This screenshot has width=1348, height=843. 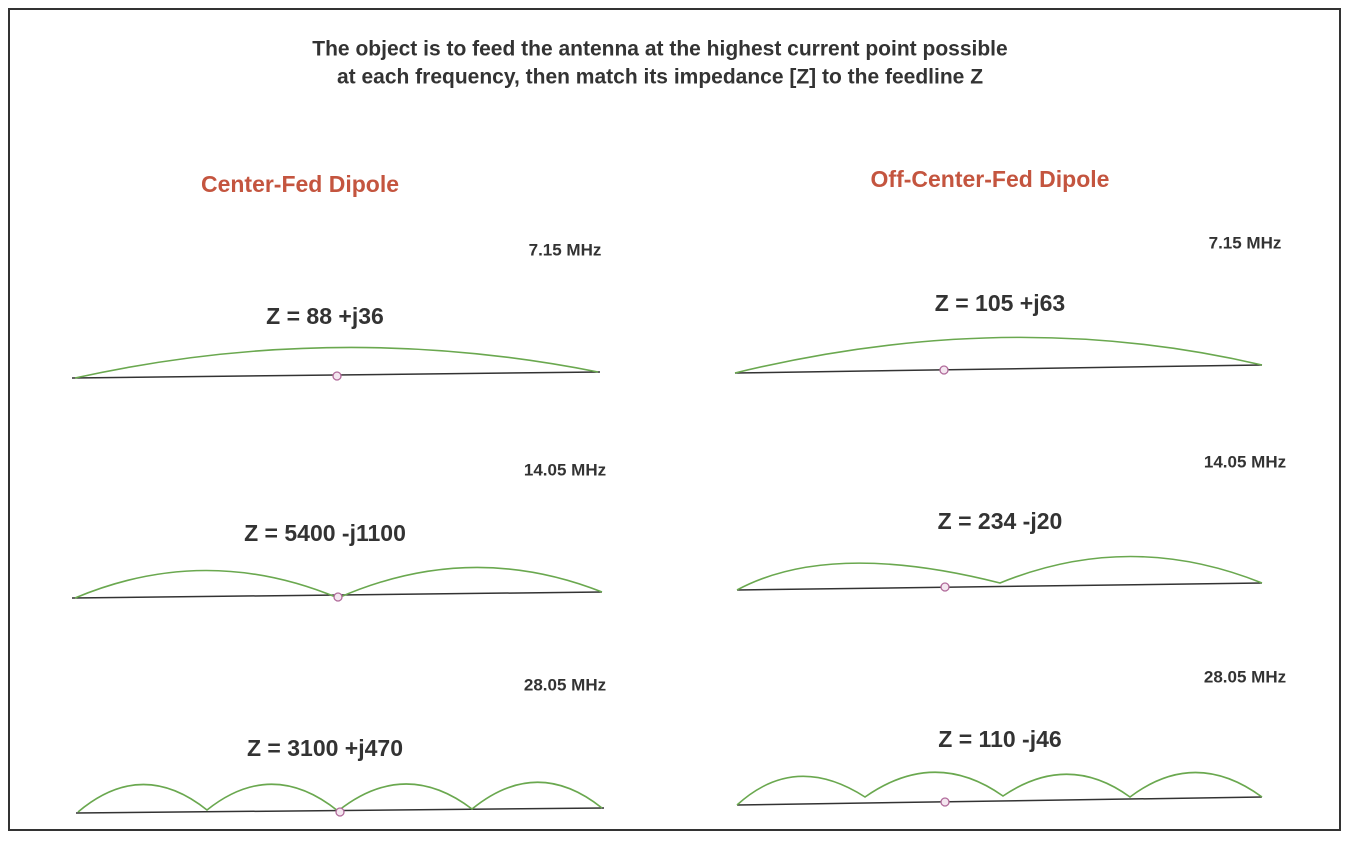 What do you see at coordinates (1000, 521) in the screenshot?
I see `impedance: Z = 234 -j20` at bounding box center [1000, 521].